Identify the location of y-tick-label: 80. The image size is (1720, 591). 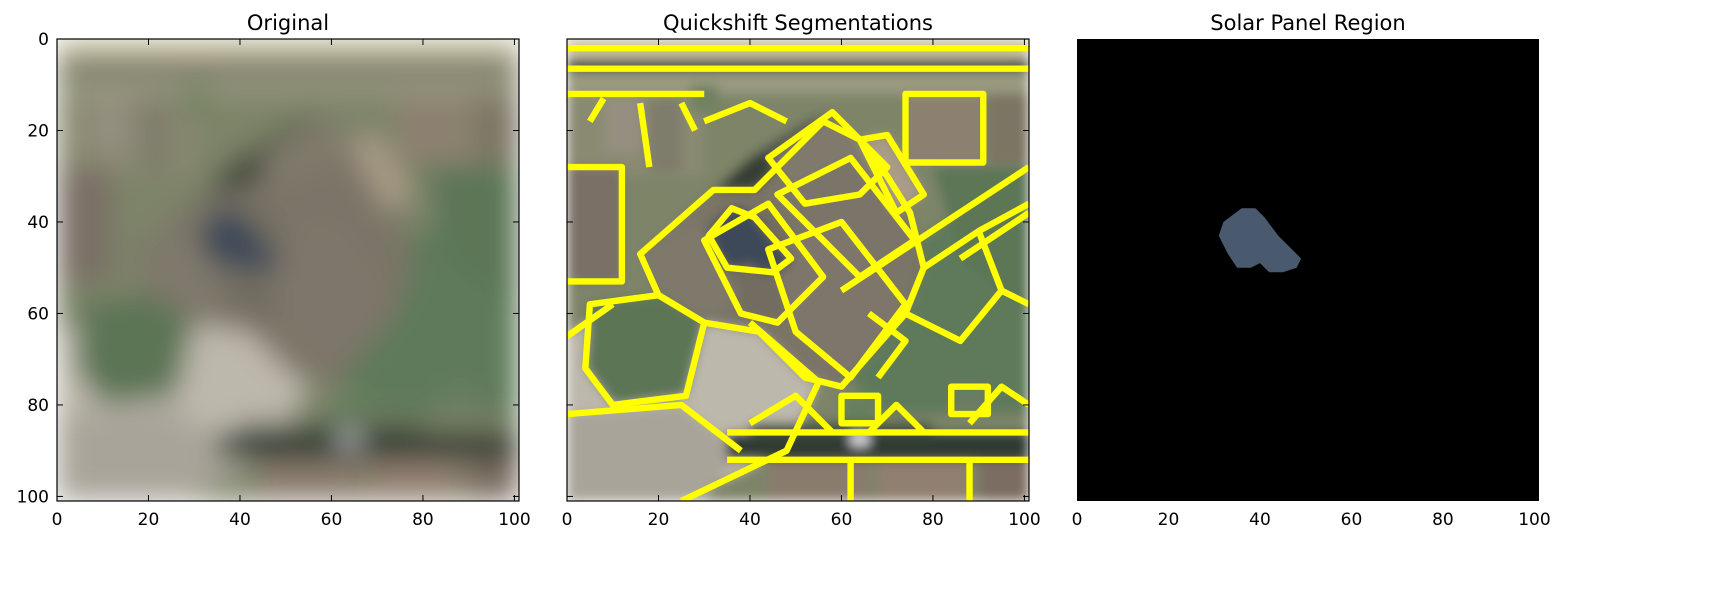
(38, 406).